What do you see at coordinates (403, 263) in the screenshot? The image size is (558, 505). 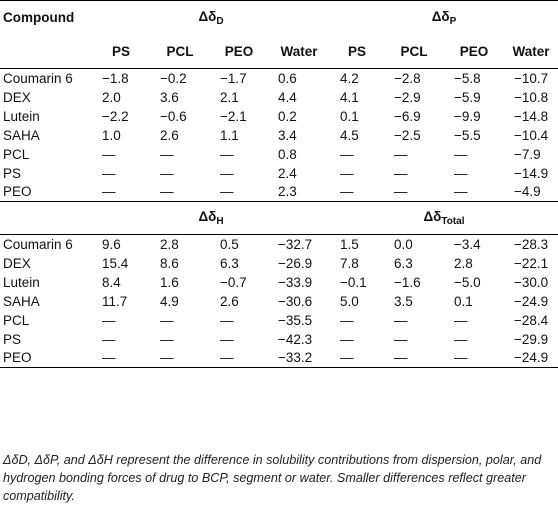 I see `table-cell: 6.3` at bounding box center [403, 263].